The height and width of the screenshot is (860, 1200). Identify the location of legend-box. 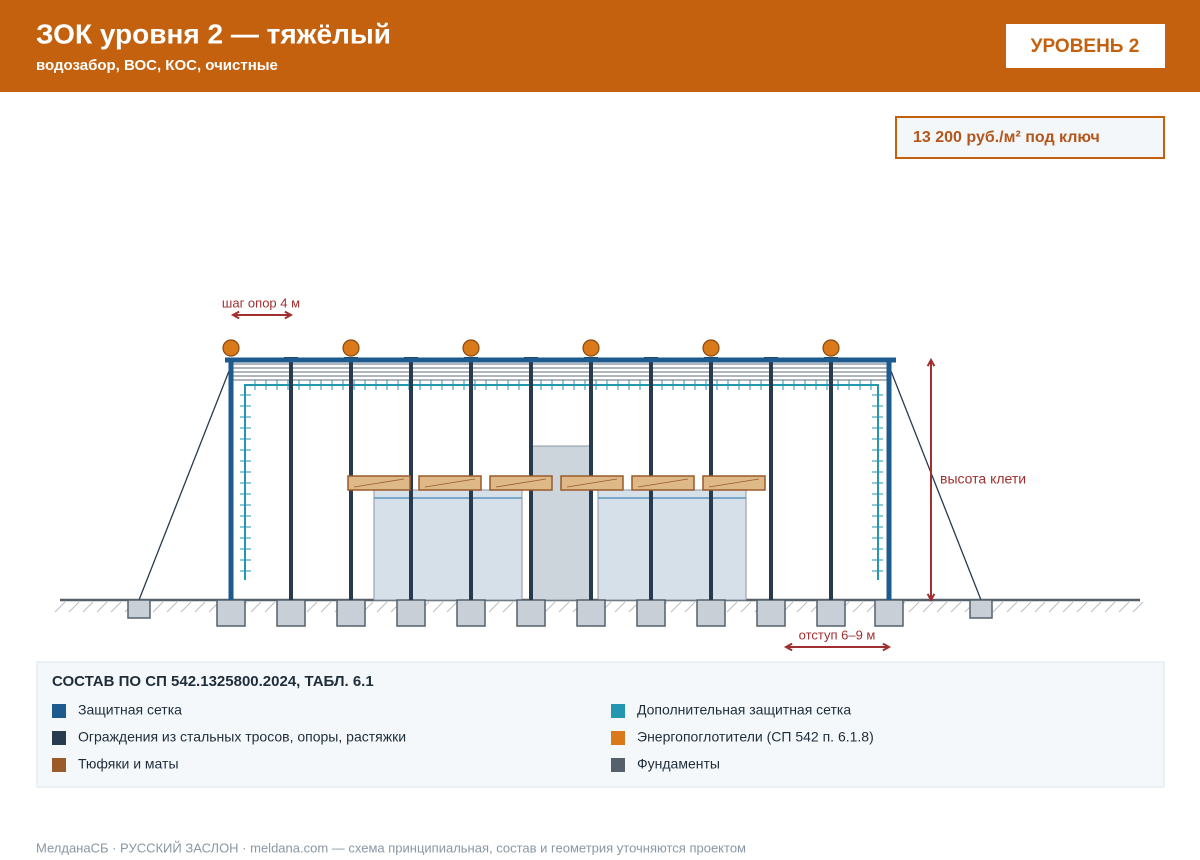
(600, 724).